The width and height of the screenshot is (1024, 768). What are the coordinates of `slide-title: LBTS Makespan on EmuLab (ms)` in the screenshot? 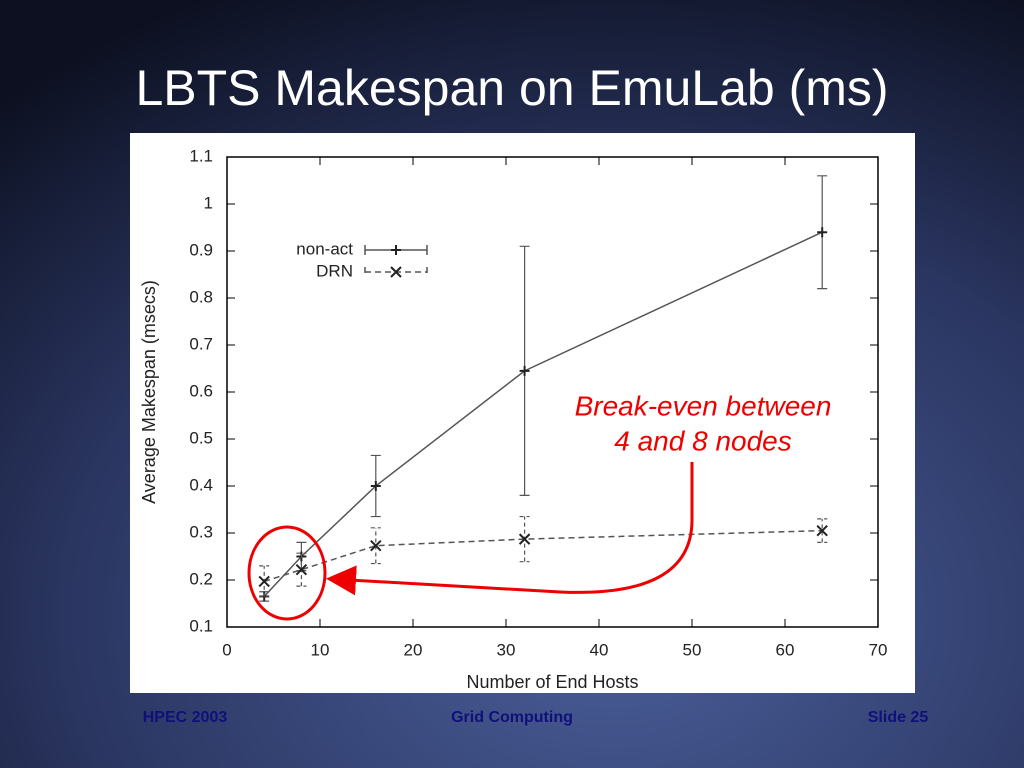 It's located at (511, 88).